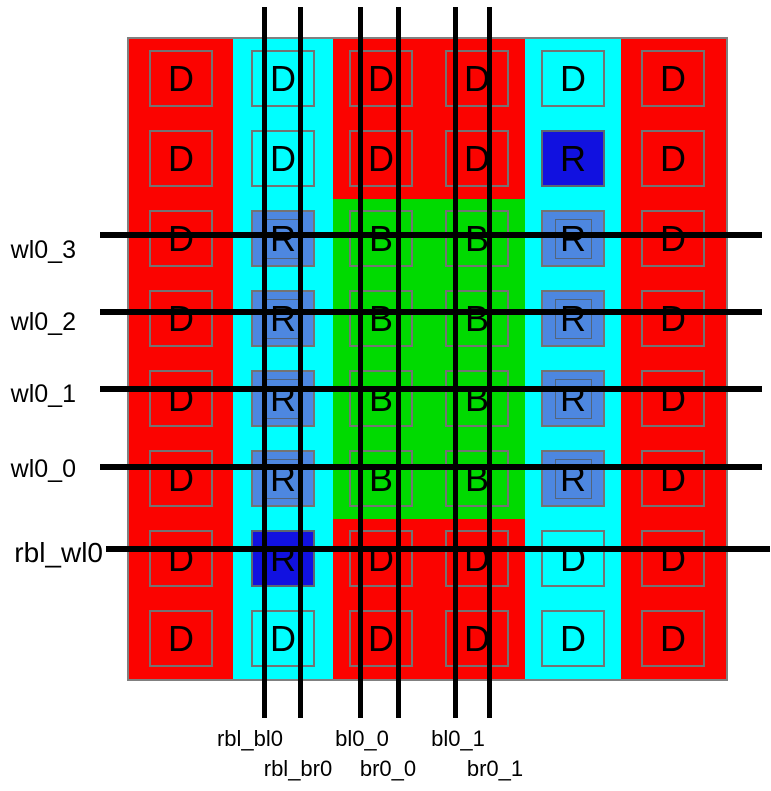 This screenshot has width=771, height=791. I want to click on wordline-label-wl0_1: wl0_1, so click(43, 394).